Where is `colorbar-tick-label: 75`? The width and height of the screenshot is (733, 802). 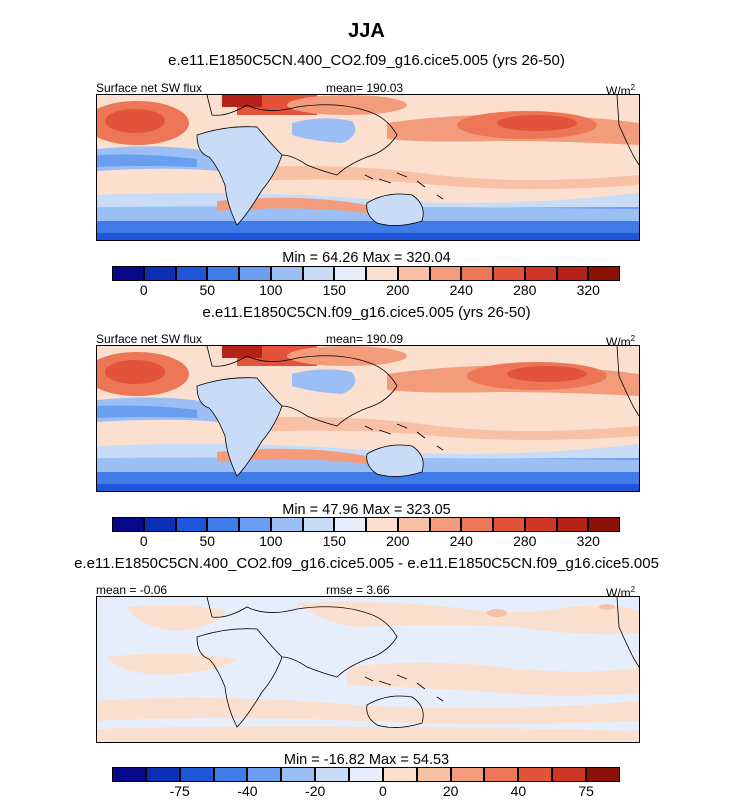 colorbar-tick-label: 75 is located at coordinates (586, 791).